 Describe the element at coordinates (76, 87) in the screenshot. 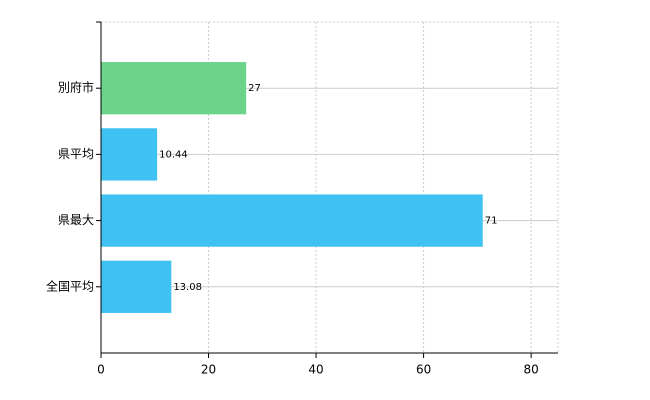

I see `y-tick-label: 別府市` at that location.